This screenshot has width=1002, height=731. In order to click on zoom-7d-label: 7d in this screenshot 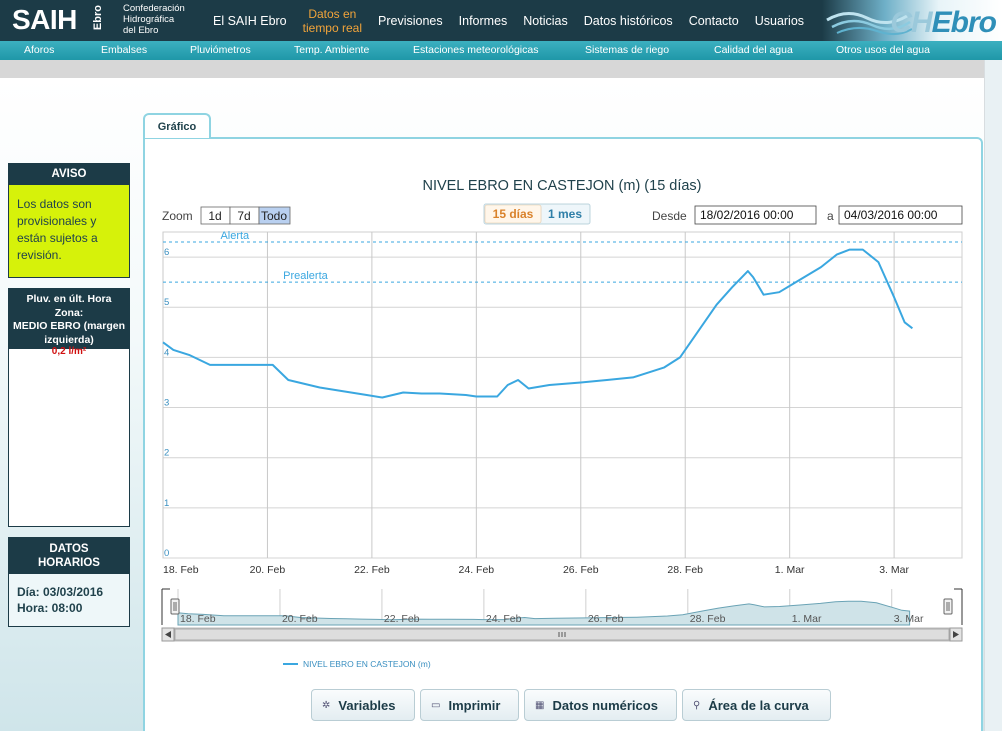, I will do `click(243, 216)`.